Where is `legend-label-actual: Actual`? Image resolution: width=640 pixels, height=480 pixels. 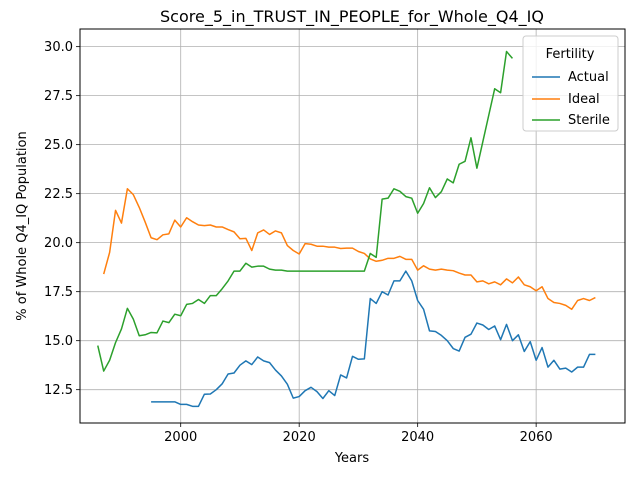 legend-label-actual: Actual is located at coordinates (588, 77).